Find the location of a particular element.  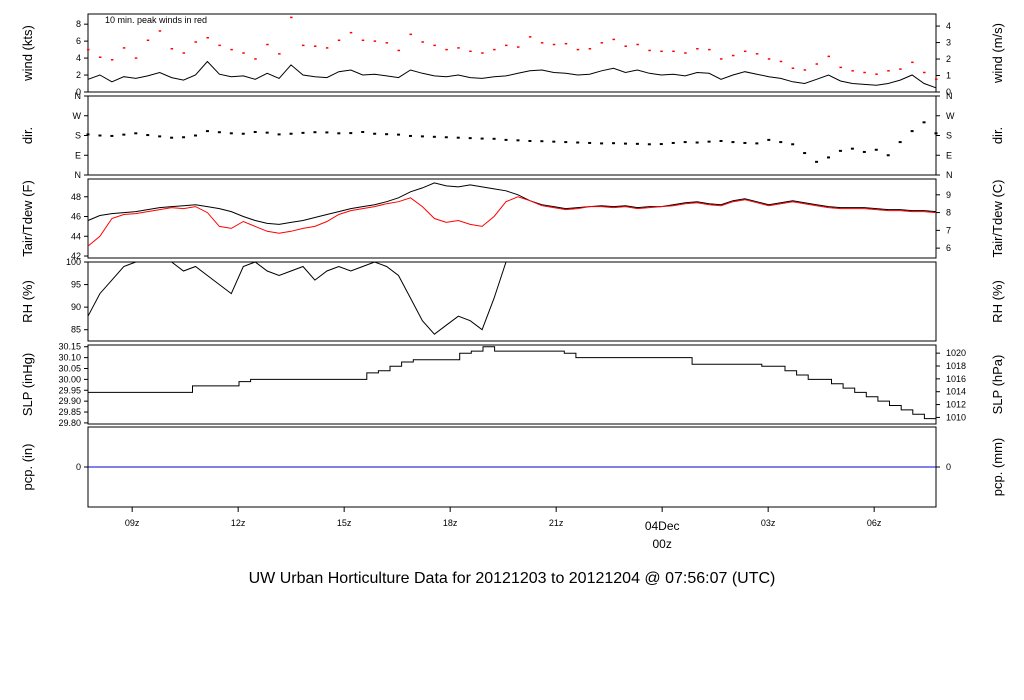

y-tick-label-right: 6 is located at coordinates (948, 248).